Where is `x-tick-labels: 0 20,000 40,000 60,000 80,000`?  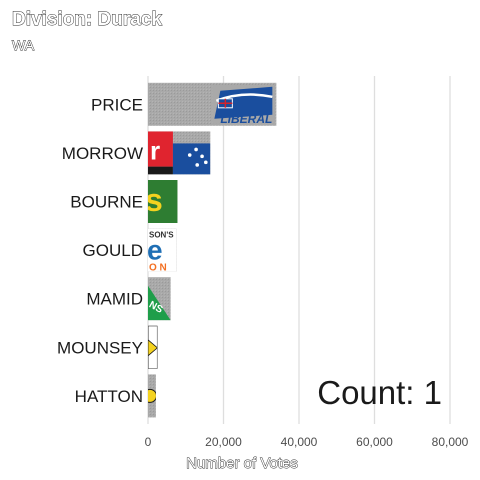
x-tick-labels: 0 20,000 40,000 60,000 80,000 is located at coordinates (307, 442).